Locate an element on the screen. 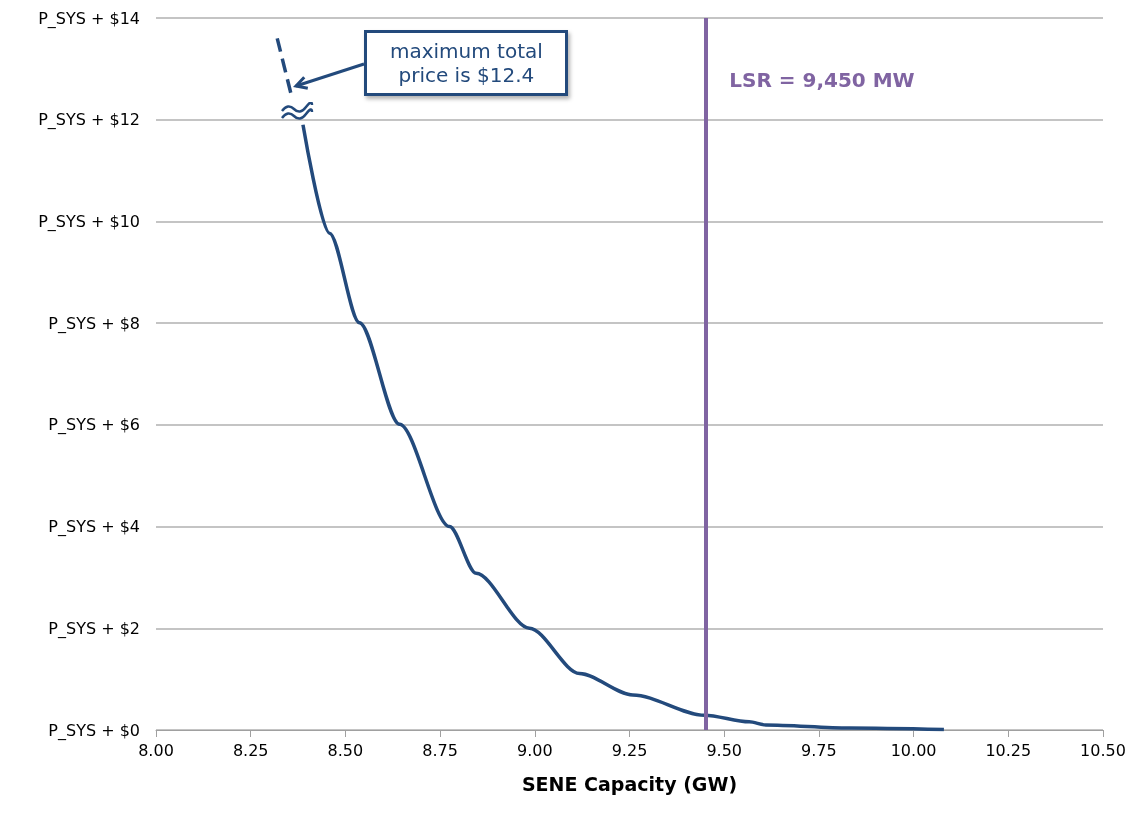  y-tick-label: P_SYS + $4 is located at coordinates (94, 527).